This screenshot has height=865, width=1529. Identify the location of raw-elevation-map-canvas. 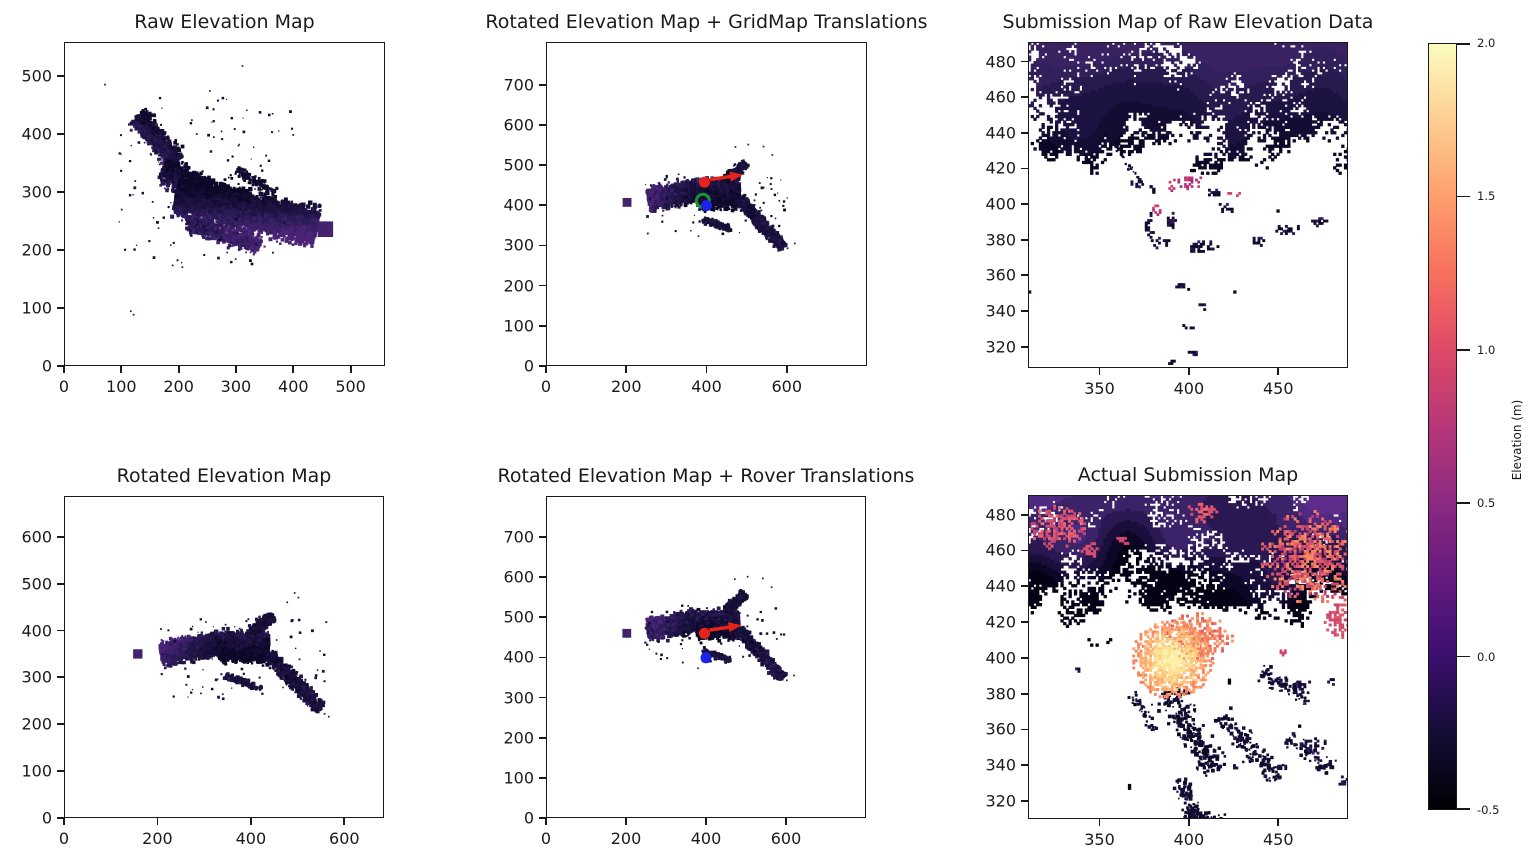
(224, 204).